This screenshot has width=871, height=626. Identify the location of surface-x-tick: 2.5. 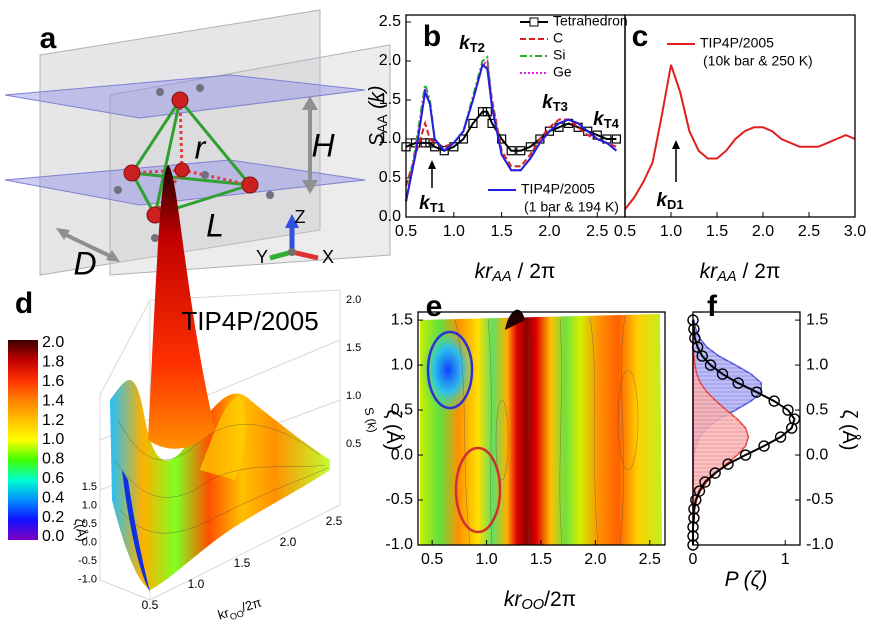
(334, 521).